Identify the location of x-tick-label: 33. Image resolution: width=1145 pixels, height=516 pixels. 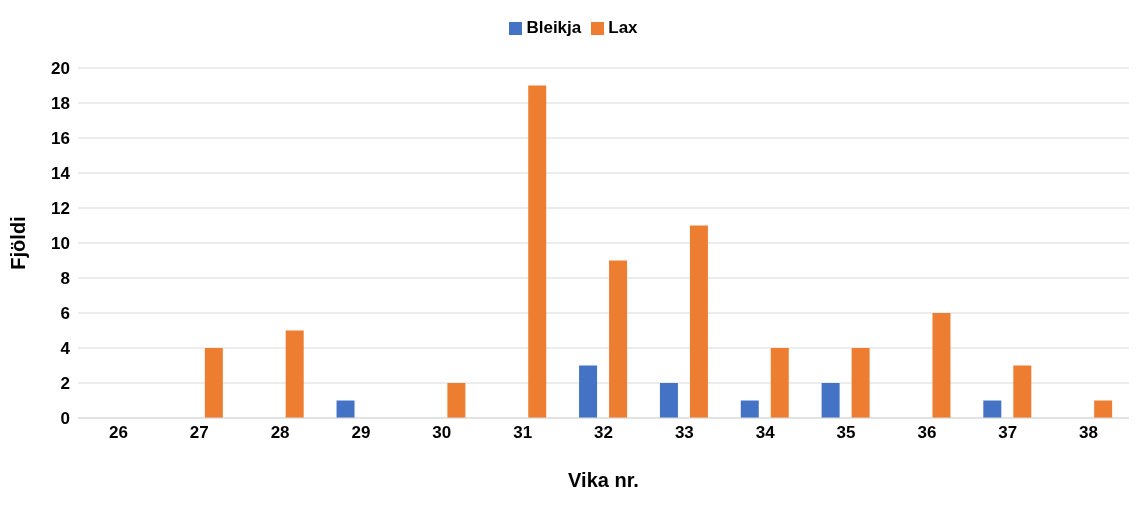
(684, 433).